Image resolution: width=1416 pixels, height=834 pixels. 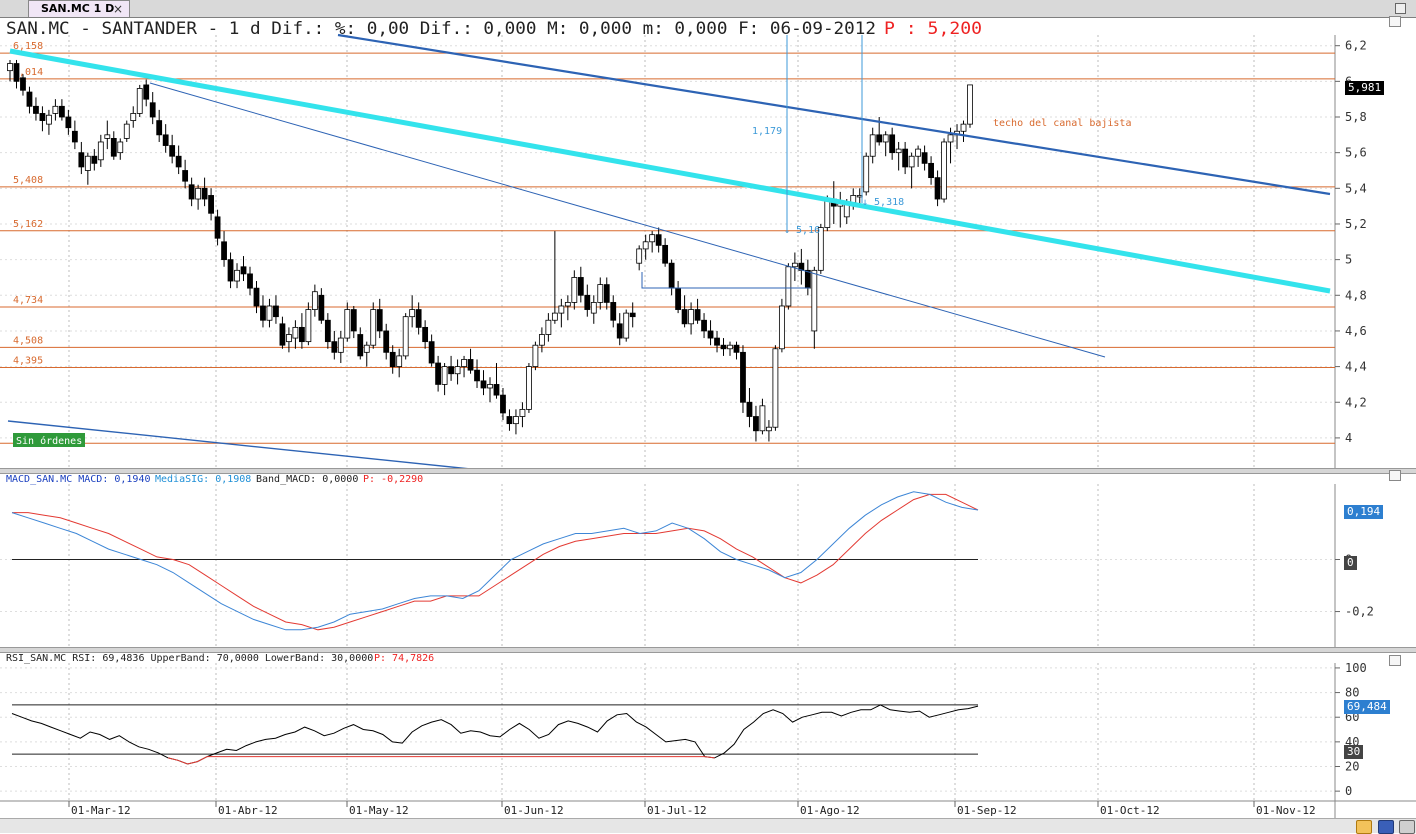 What do you see at coordinates (1400, 8) in the screenshot?
I see `tab-menu-icon` at bounding box center [1400, 8].